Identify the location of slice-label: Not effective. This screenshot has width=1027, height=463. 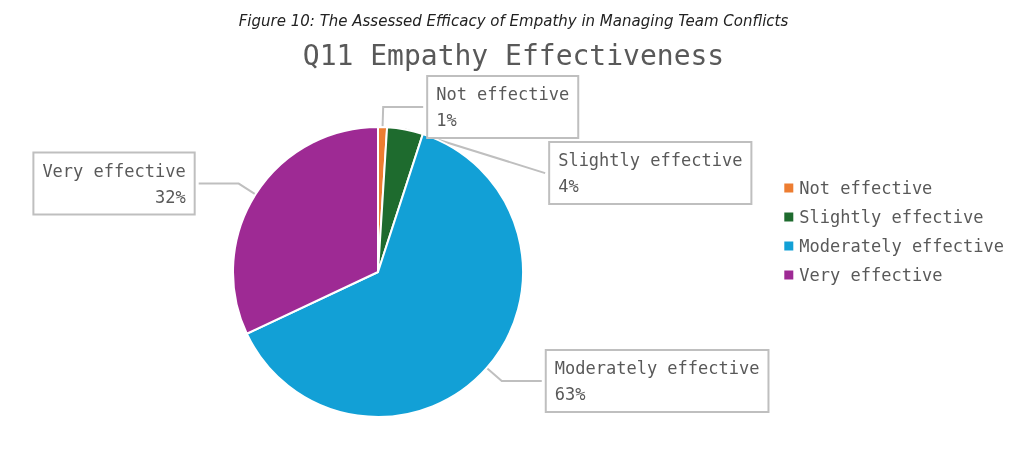
(503, 94).